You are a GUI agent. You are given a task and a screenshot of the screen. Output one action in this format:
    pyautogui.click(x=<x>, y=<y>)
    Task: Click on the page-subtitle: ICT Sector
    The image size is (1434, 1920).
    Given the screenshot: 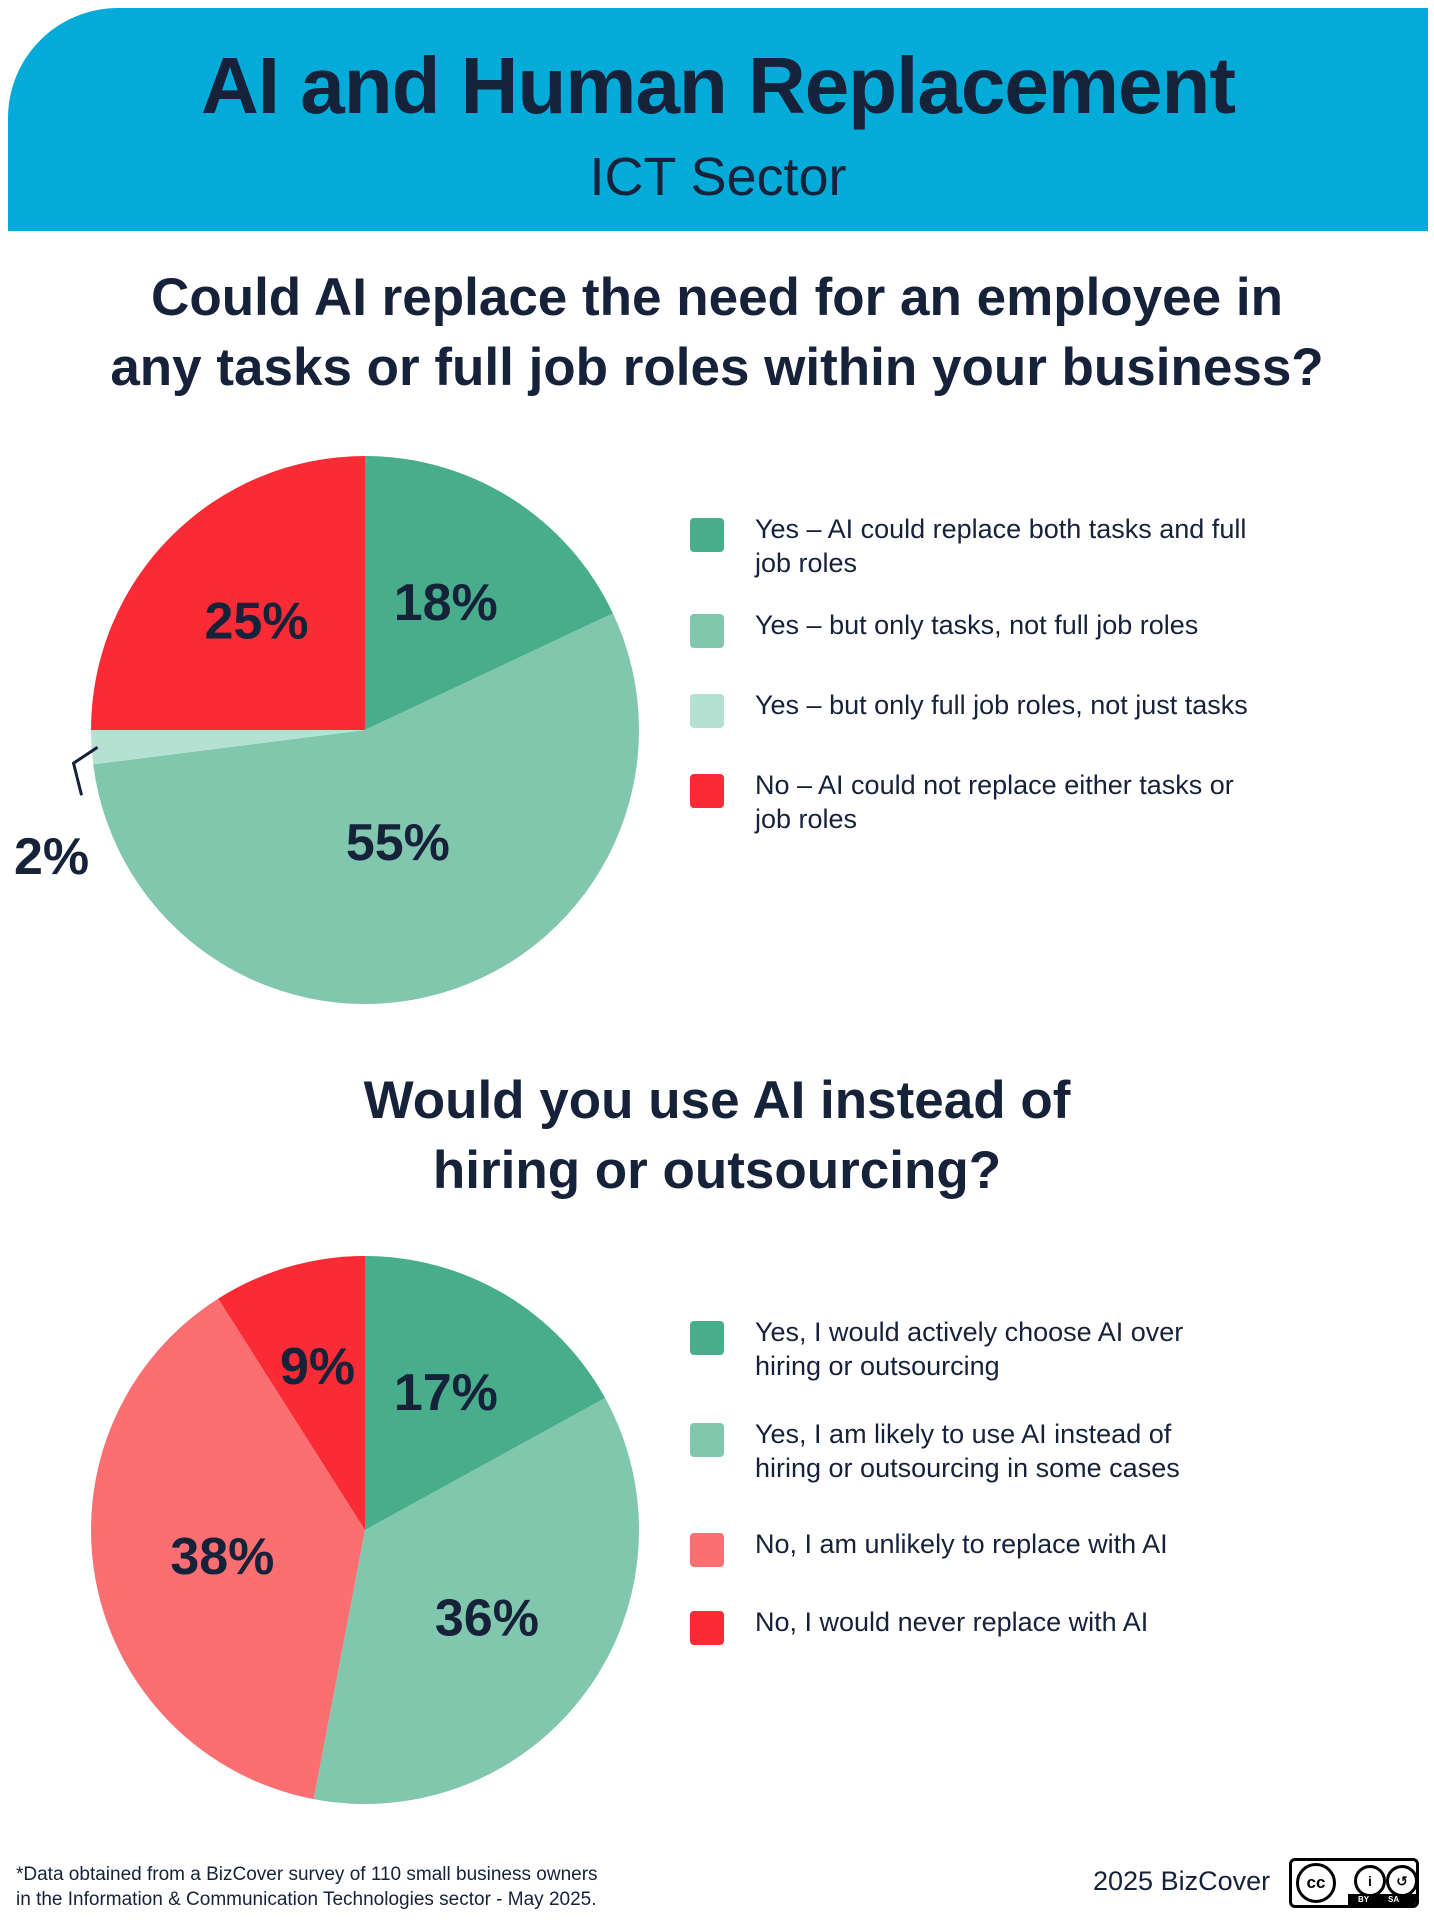 What is the action you would take?
    pyautogui.click(x=718, y=177)
    